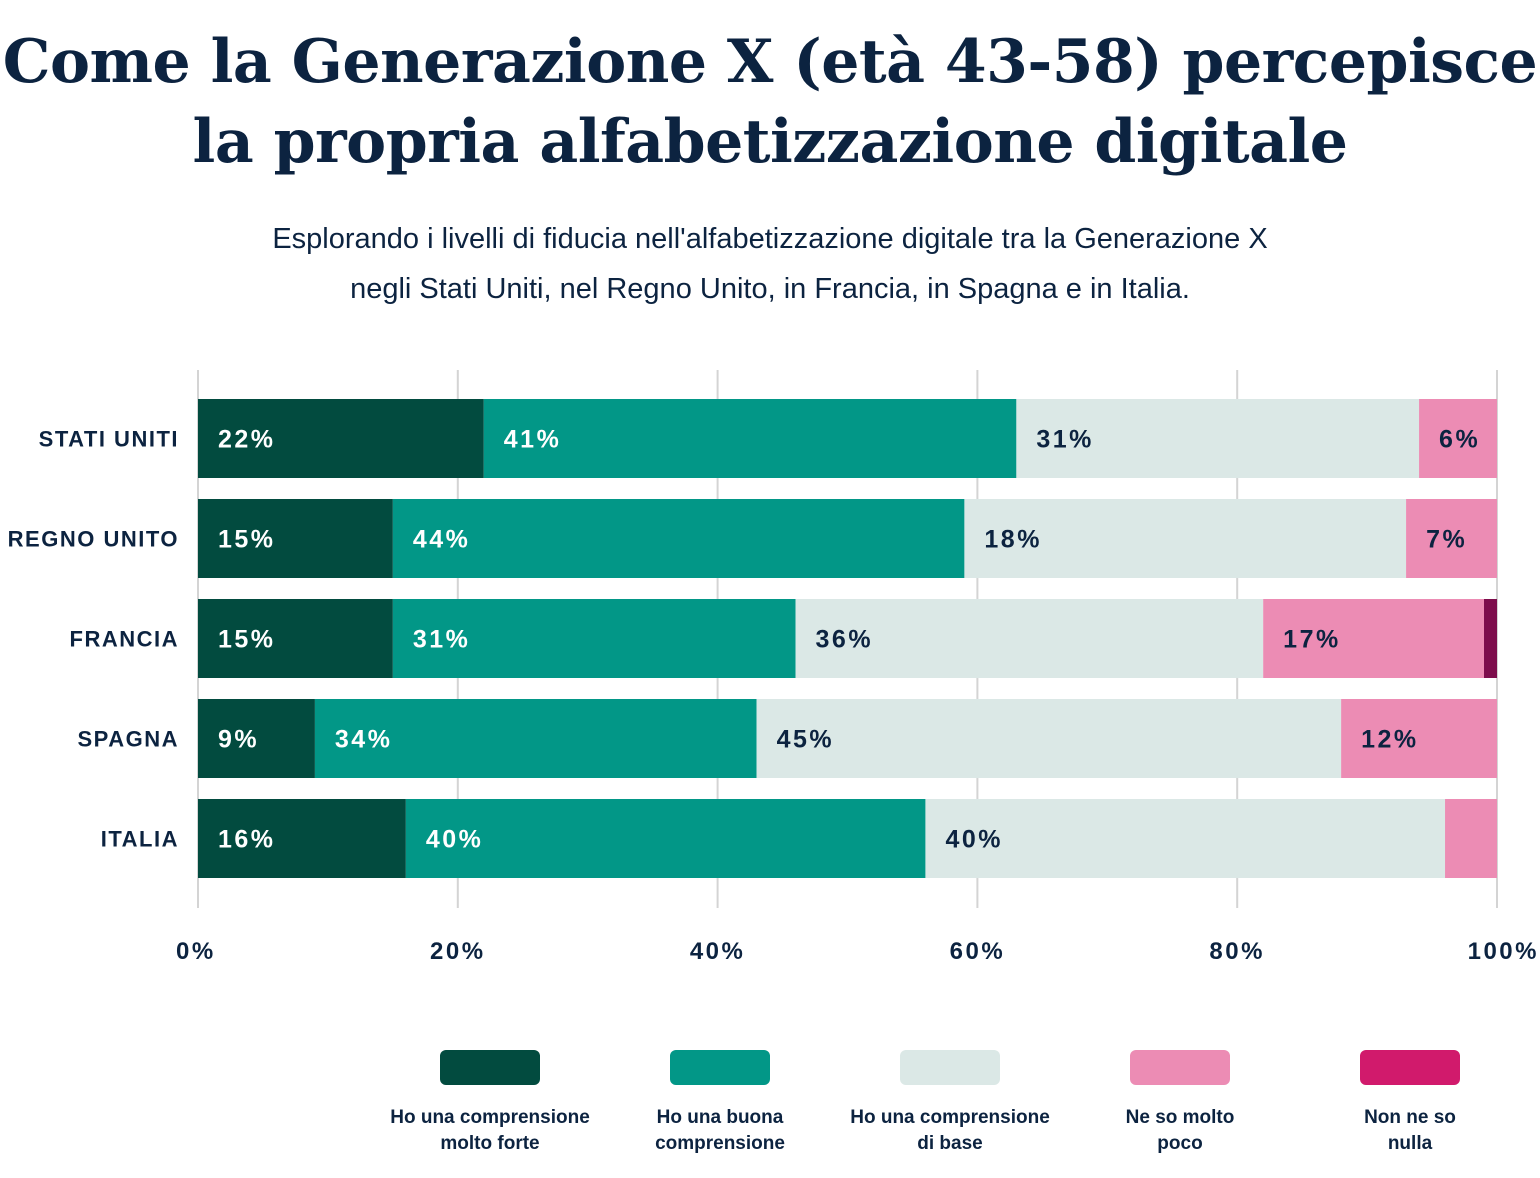 The image size is (1540, 1178). Describe the element at coordinates (1180, 1103) in the screenshot. I see `legend-item: Ne so molto poco` at that location.